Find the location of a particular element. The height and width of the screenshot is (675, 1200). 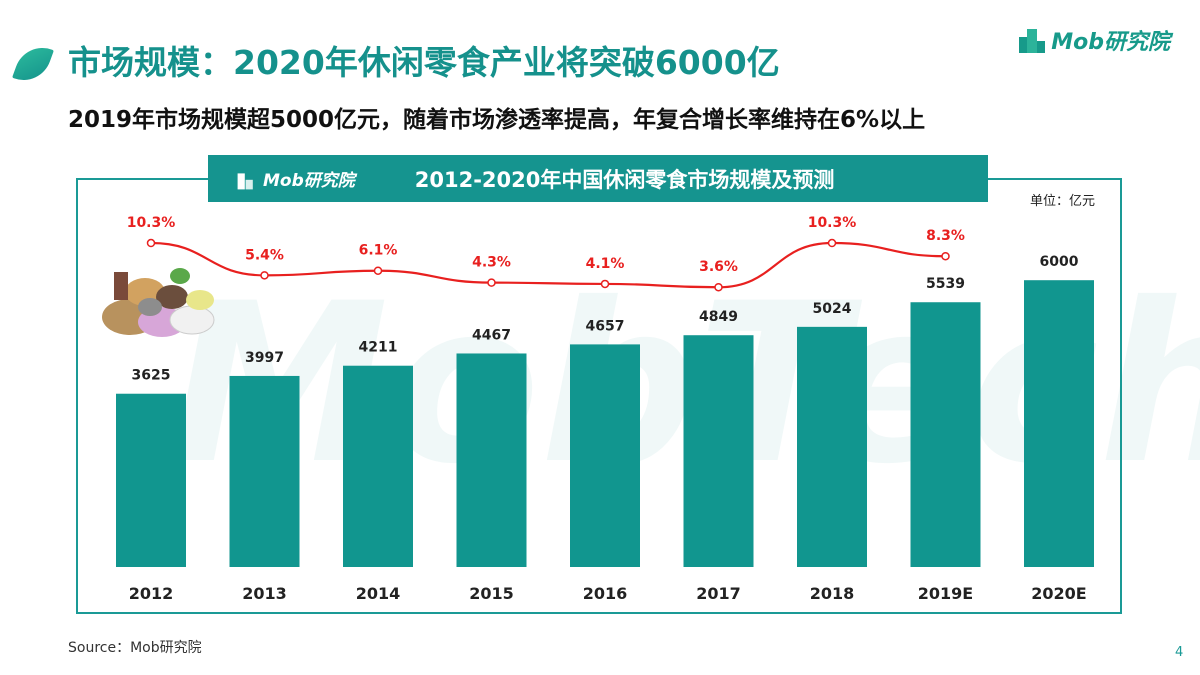

brand-logo: Mob研究院 is located at coordinates (1093, 40).